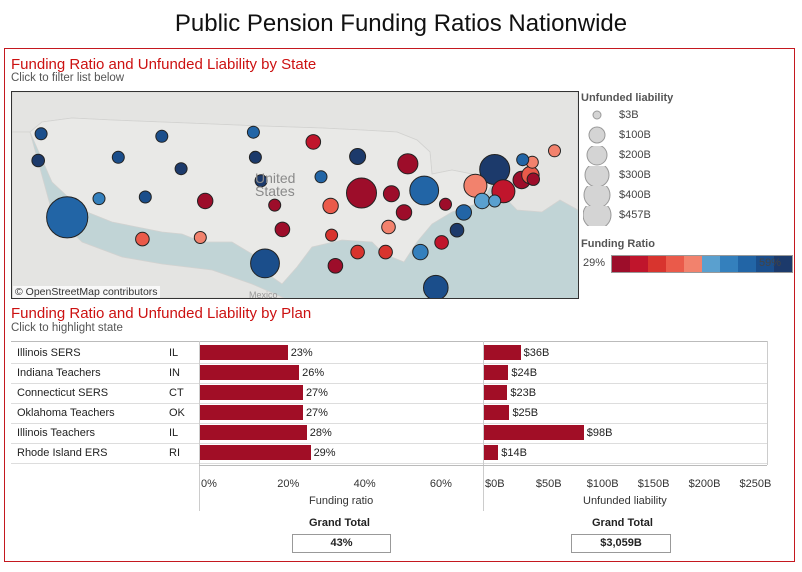  I want to click on table-row: Illinois SERS IL 23% $36B, so click(389, 353).